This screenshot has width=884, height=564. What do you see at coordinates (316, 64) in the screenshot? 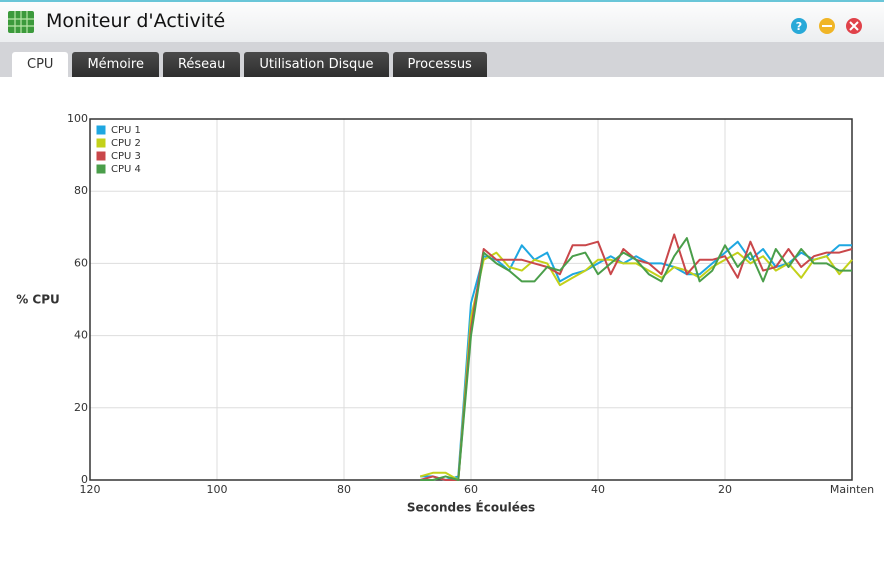
I see `tab: Utilisation Disque` at bounding box center [316, 64].